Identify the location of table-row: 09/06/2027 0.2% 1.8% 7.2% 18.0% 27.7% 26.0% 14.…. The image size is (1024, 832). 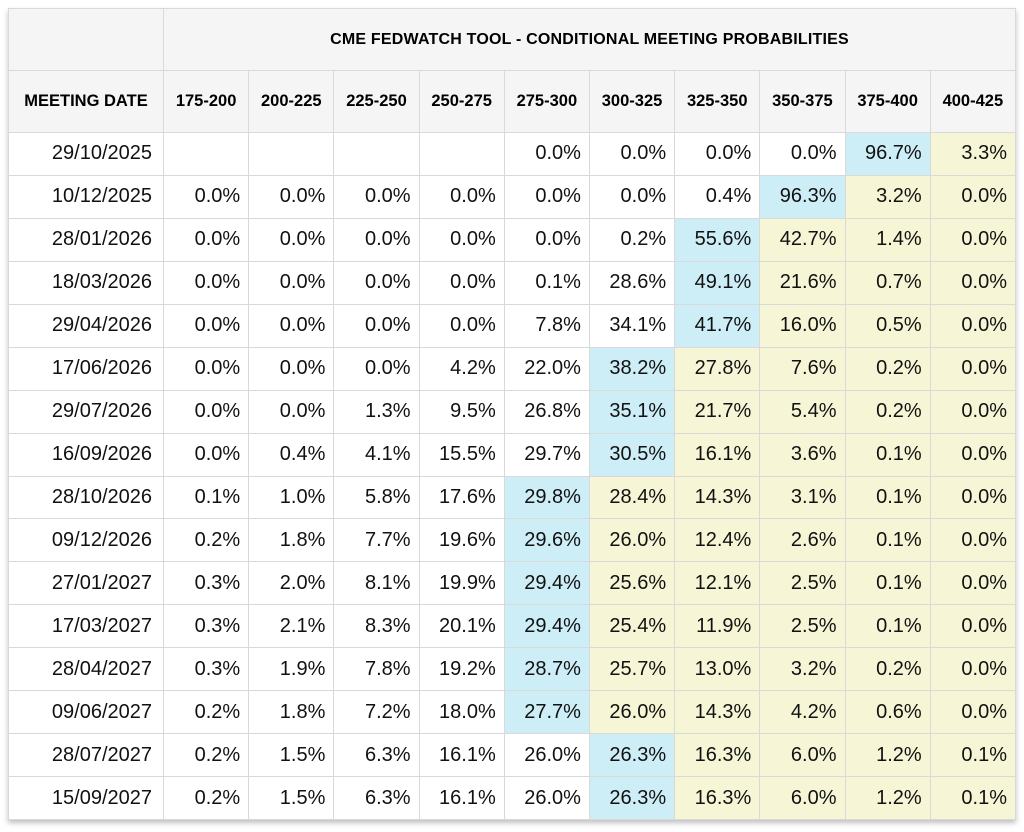
(512, 712).